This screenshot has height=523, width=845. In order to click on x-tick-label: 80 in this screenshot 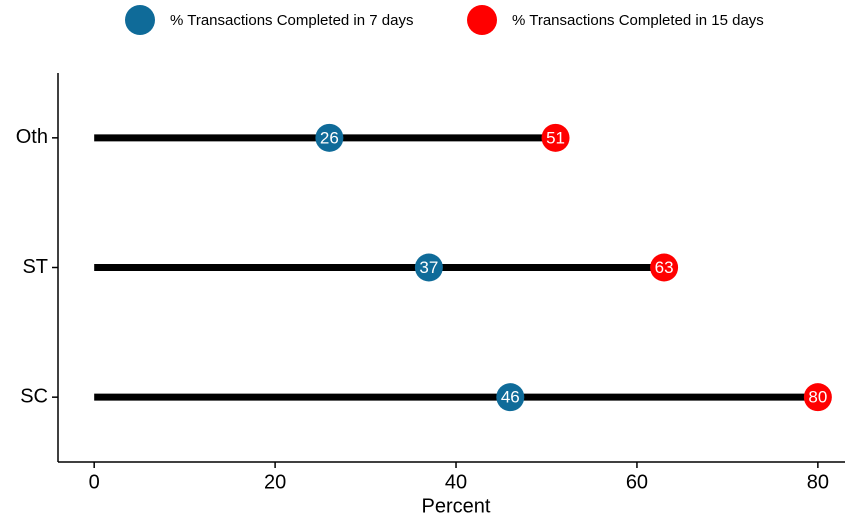, I will do `click(818, 482)`.